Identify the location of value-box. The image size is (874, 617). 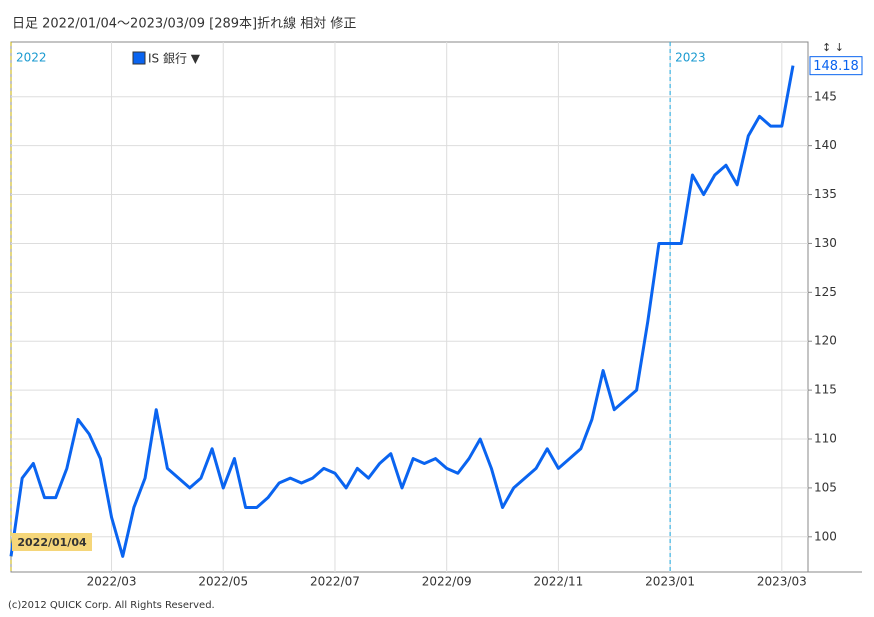
(836, 66).